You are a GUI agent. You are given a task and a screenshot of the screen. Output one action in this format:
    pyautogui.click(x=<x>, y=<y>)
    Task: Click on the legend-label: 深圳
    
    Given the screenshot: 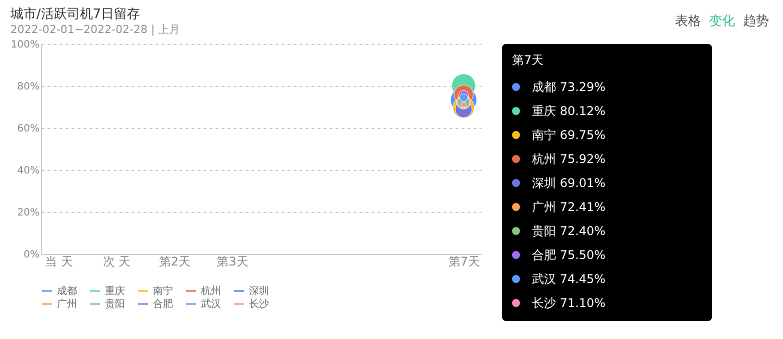 What is the action you would take?
    pyautogui.click(x=259, y=291)
    